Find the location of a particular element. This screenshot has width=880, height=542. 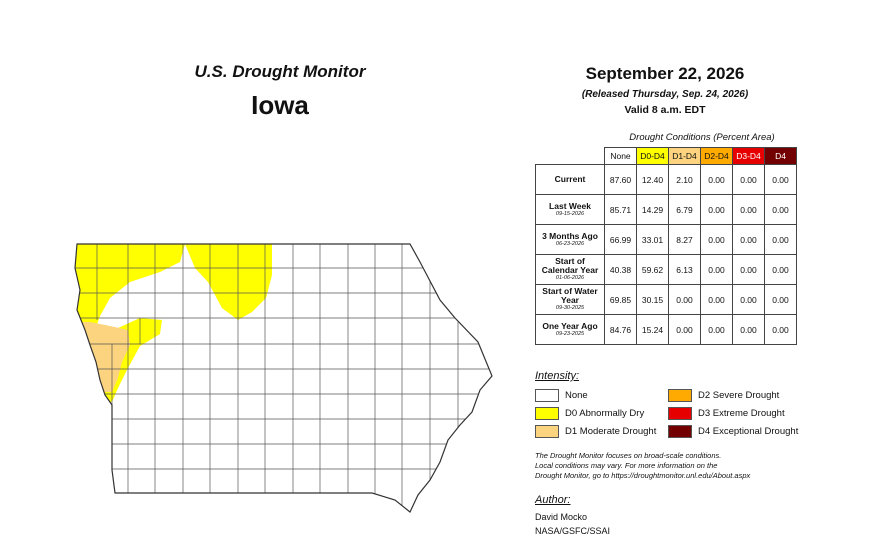

table-header-row: None D0-D4 D1-D4 D2-D4 D3-D4 D4 is located at coordinates (666, 156).